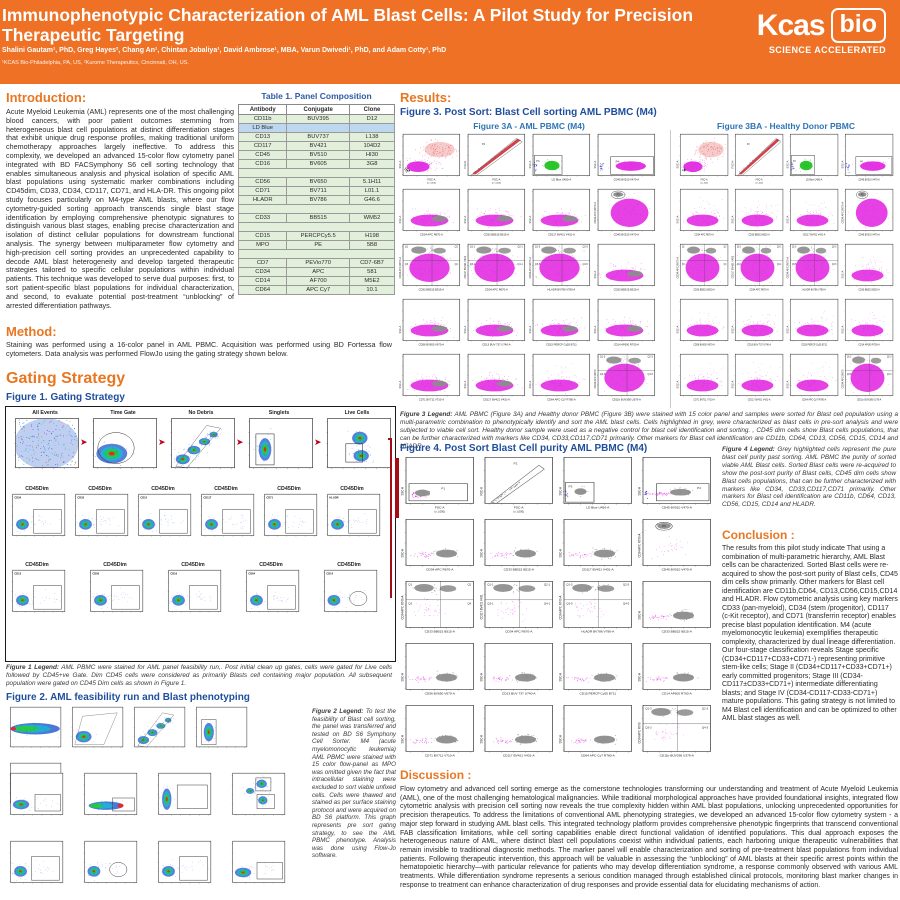 The image size is (900, 900). I want to click on table-cell: PEVio770, so click(318, 263).